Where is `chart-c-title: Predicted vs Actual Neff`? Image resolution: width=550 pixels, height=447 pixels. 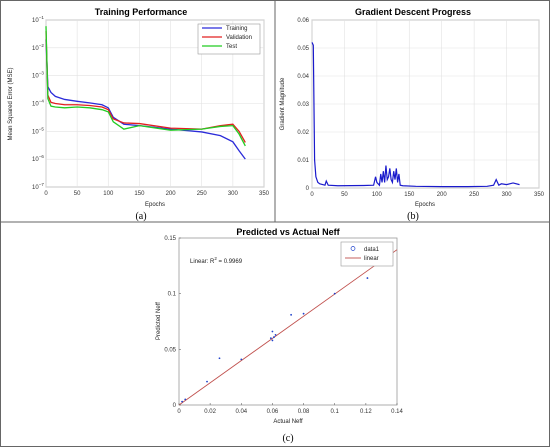
chart-c-title: Predicted vs Actual Neff is located at coordinates (288, 232).